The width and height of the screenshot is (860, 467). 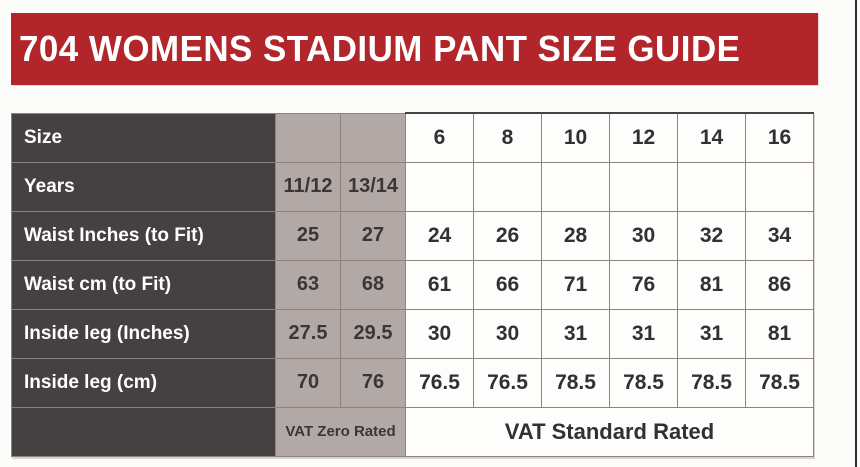 I want to click on years-value-cell: 11/12, so click(x=308, y=186).